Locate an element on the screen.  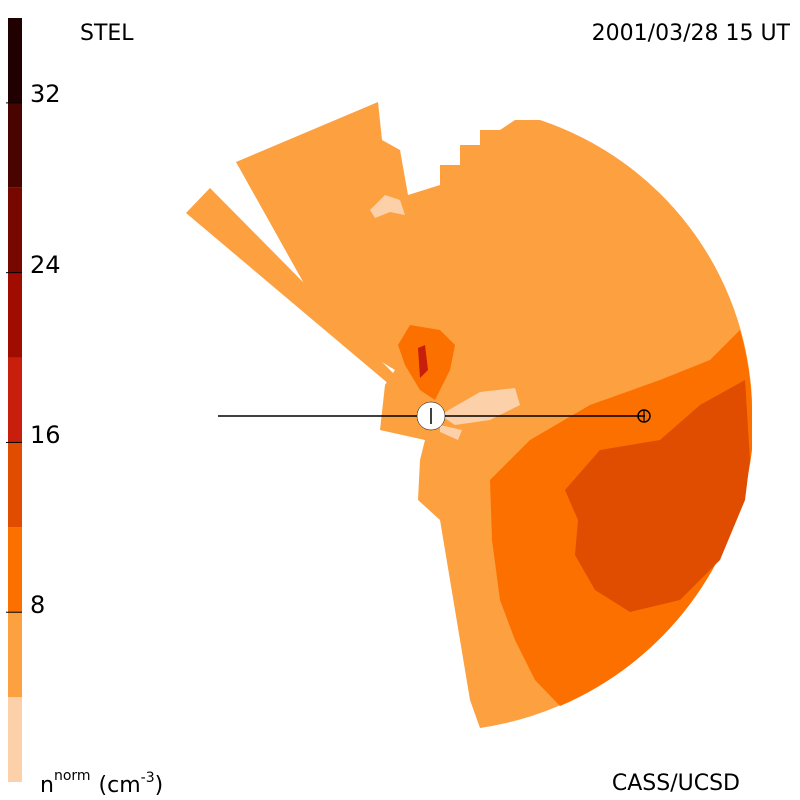
instrument-label: STEL is located at coordinates (107, 33).